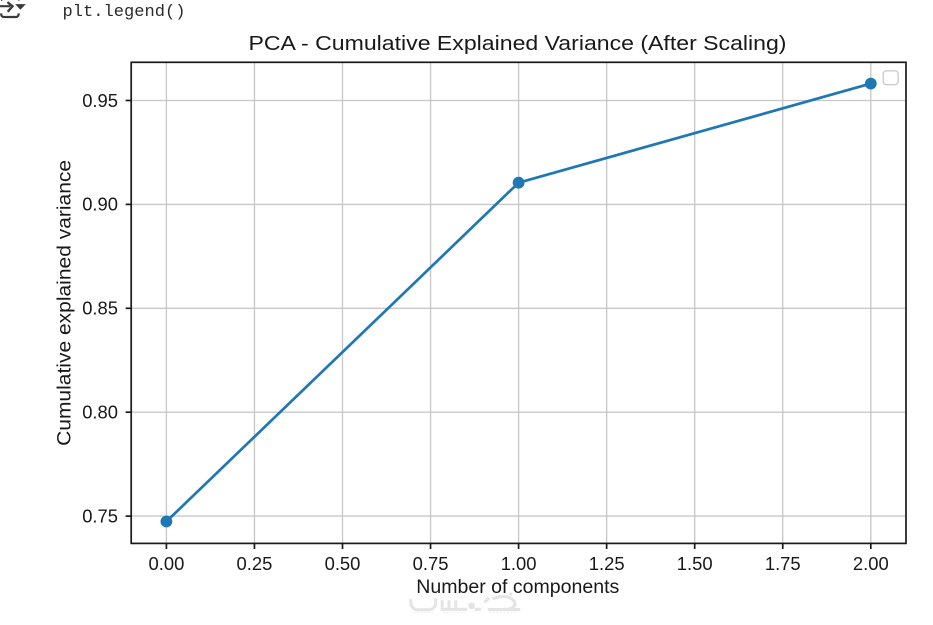 Image resolution: width=933 pixels, height=625 pixels. Describe the element at coordinates (255, 563) in the screenshot. I see `svg-text: 0.25` at that location.